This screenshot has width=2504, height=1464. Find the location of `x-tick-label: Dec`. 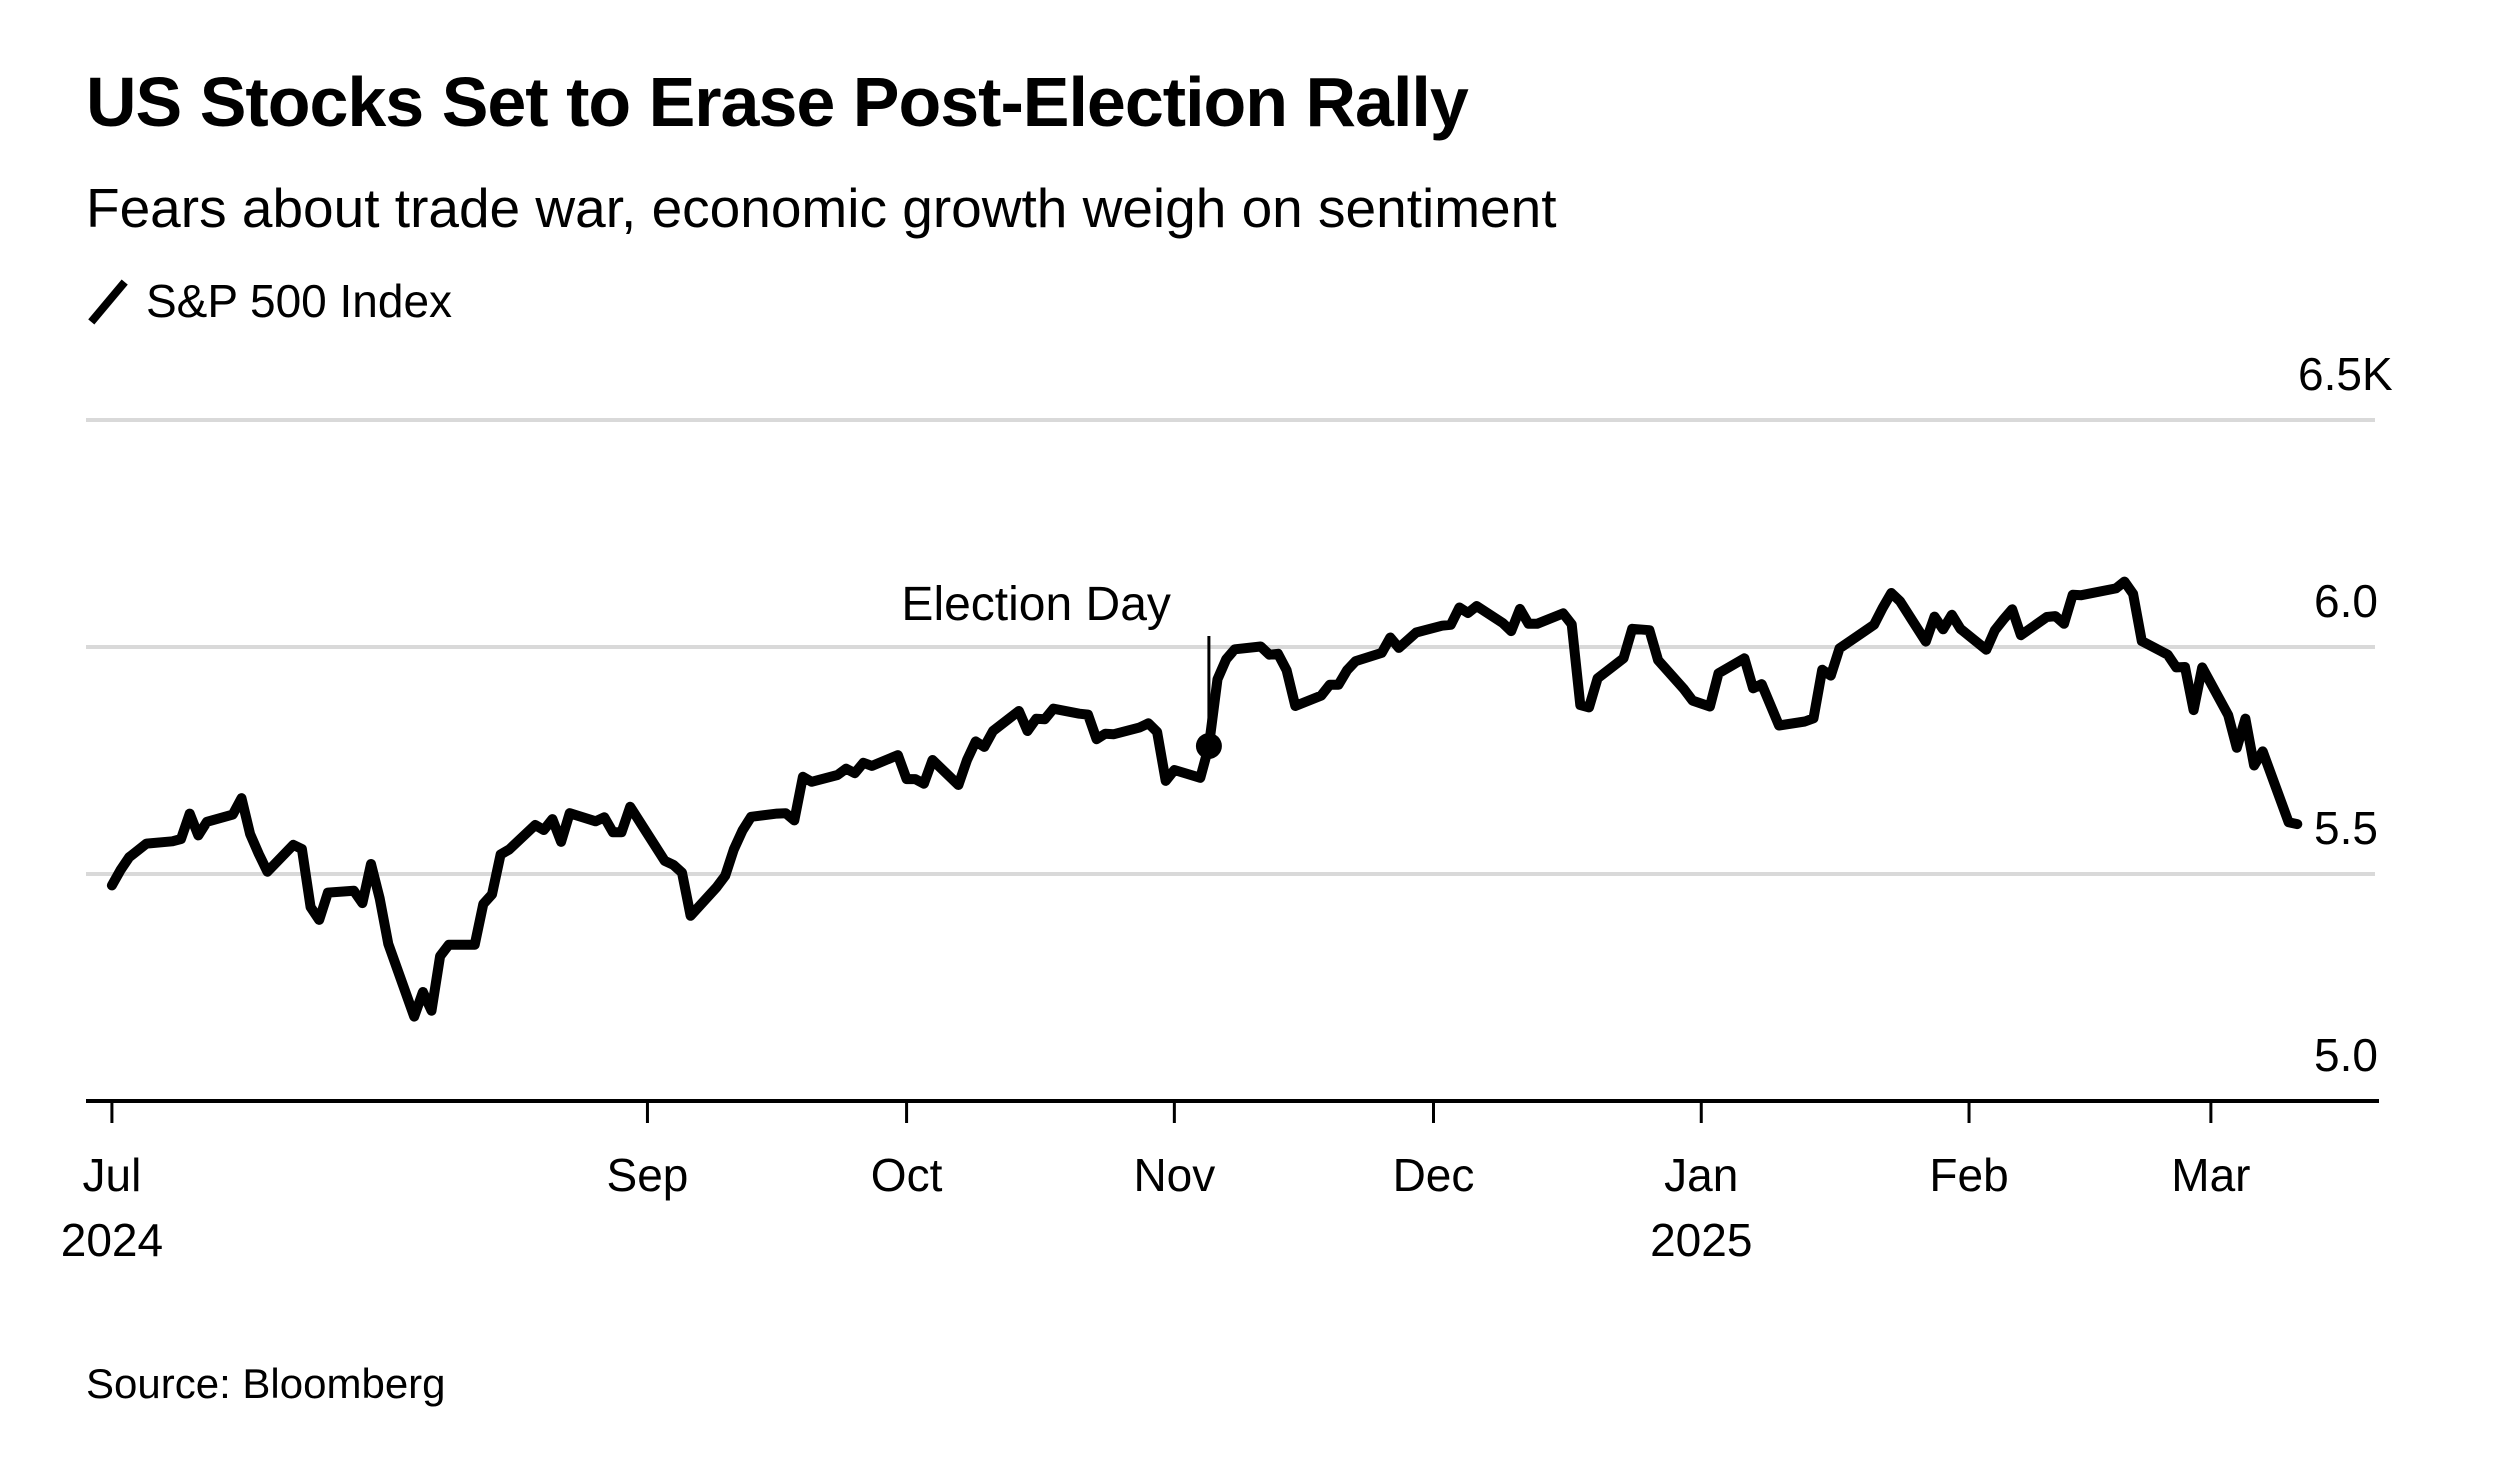

x-tick-label: Dec is located at coordinates (1434, 1175).